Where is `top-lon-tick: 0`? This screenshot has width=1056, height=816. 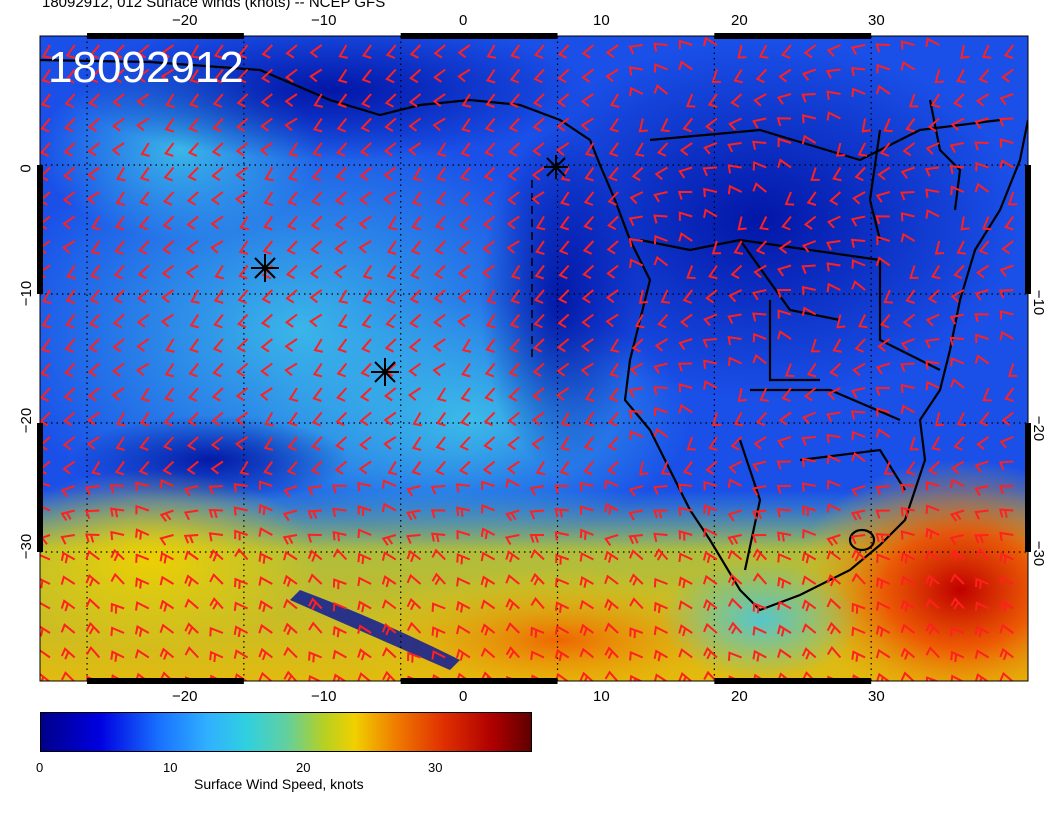
top-lon-tick: 0 is located at coordinates (463, 20).